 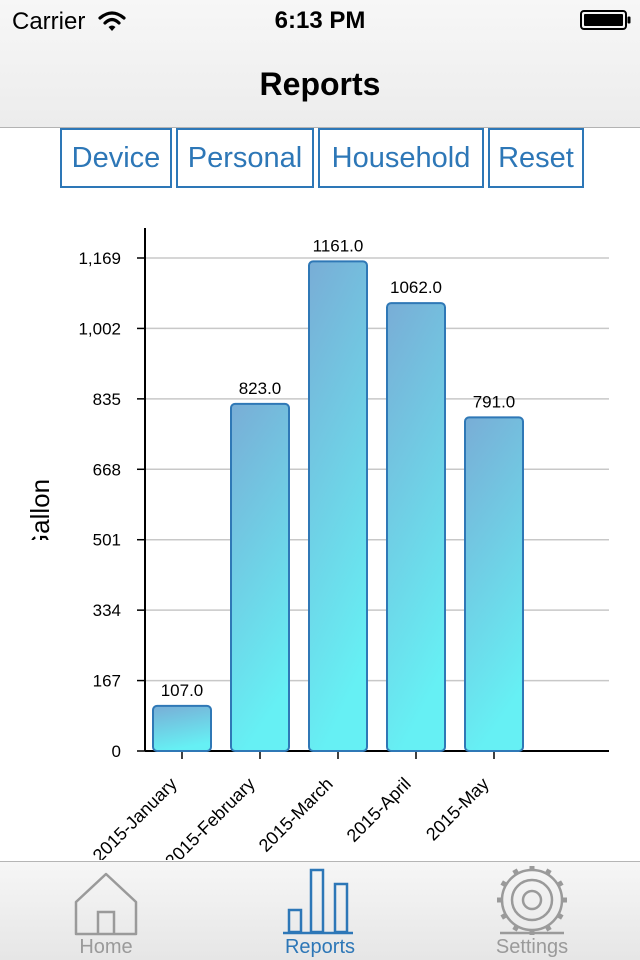 I want to click on house-icon, so click(x=106, y=904).